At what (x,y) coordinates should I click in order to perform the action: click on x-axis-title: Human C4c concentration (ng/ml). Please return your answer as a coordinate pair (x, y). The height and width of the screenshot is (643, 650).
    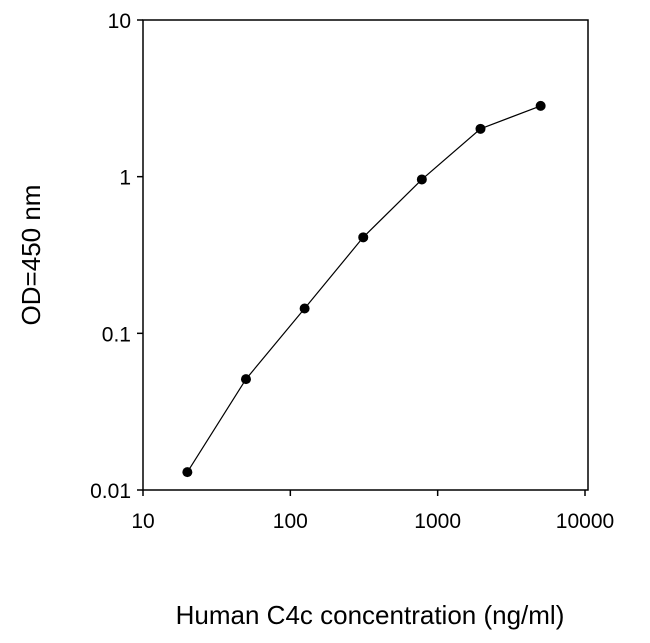
    Looking at the image, I should click on (370, 615).